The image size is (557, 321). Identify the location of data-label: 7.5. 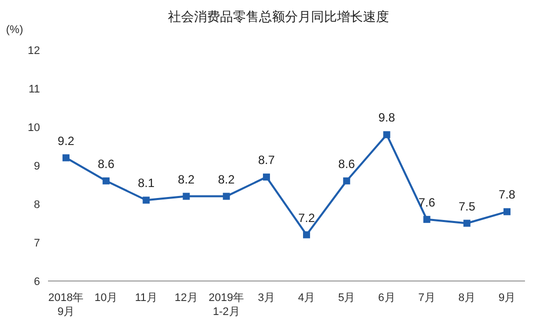
(467, 206).